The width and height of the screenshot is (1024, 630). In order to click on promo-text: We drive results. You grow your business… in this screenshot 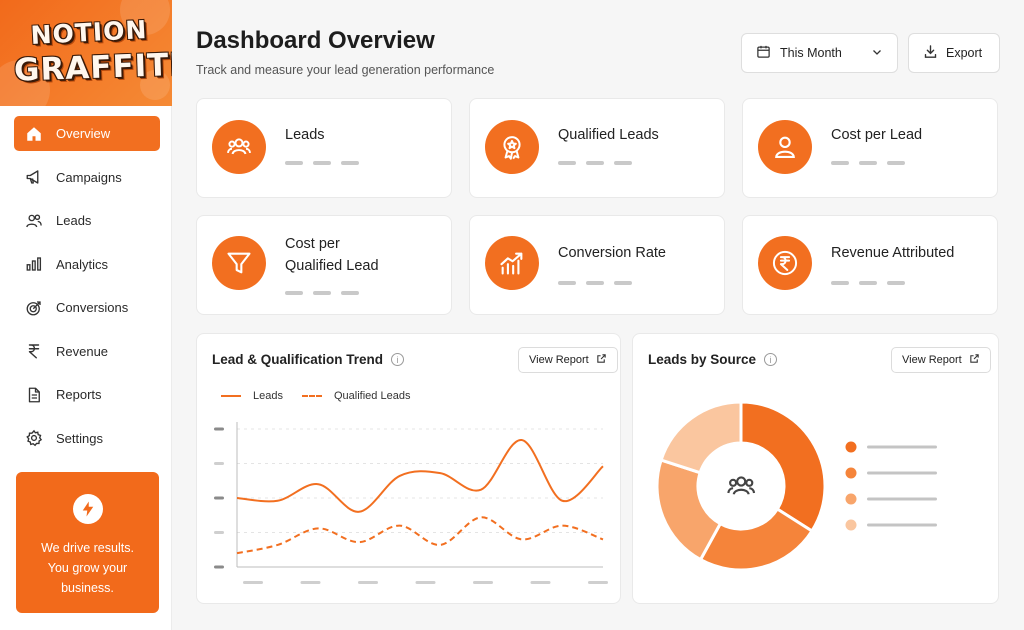, I will do `click(87, 568)`.